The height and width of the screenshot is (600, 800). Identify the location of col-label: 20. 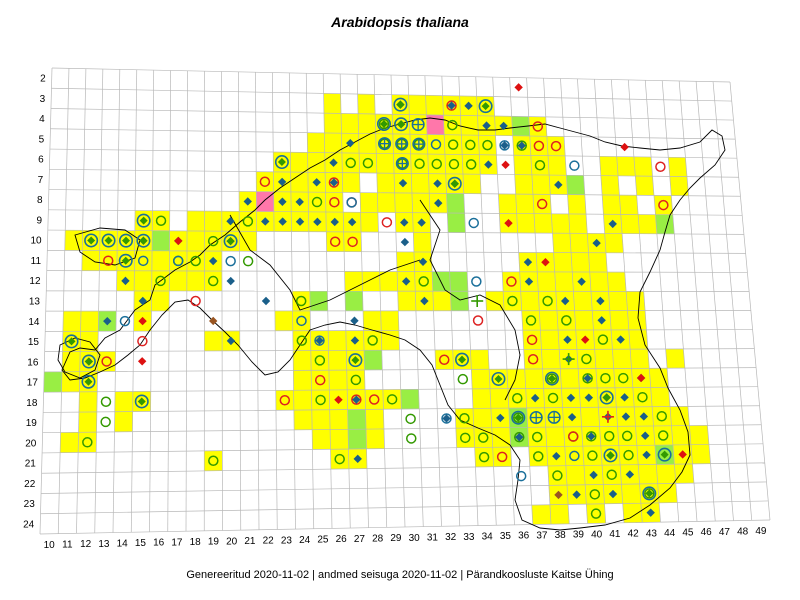
(232, 541).